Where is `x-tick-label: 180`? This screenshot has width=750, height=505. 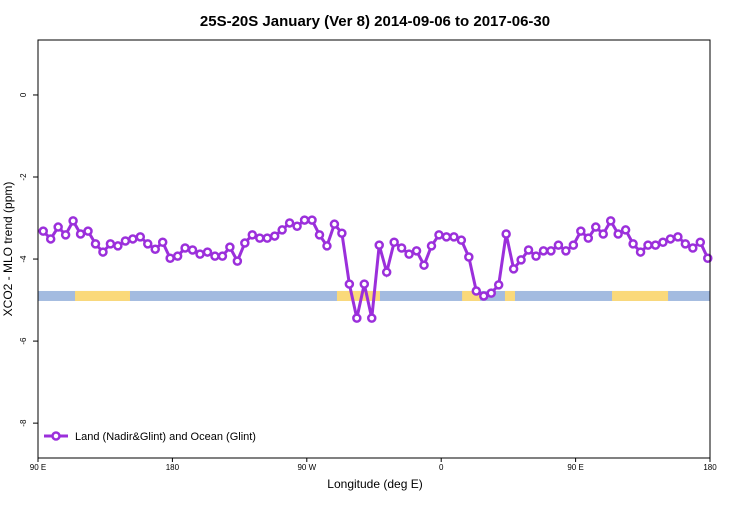
x-tick-label: 180 is located at coordinates (173, 467).